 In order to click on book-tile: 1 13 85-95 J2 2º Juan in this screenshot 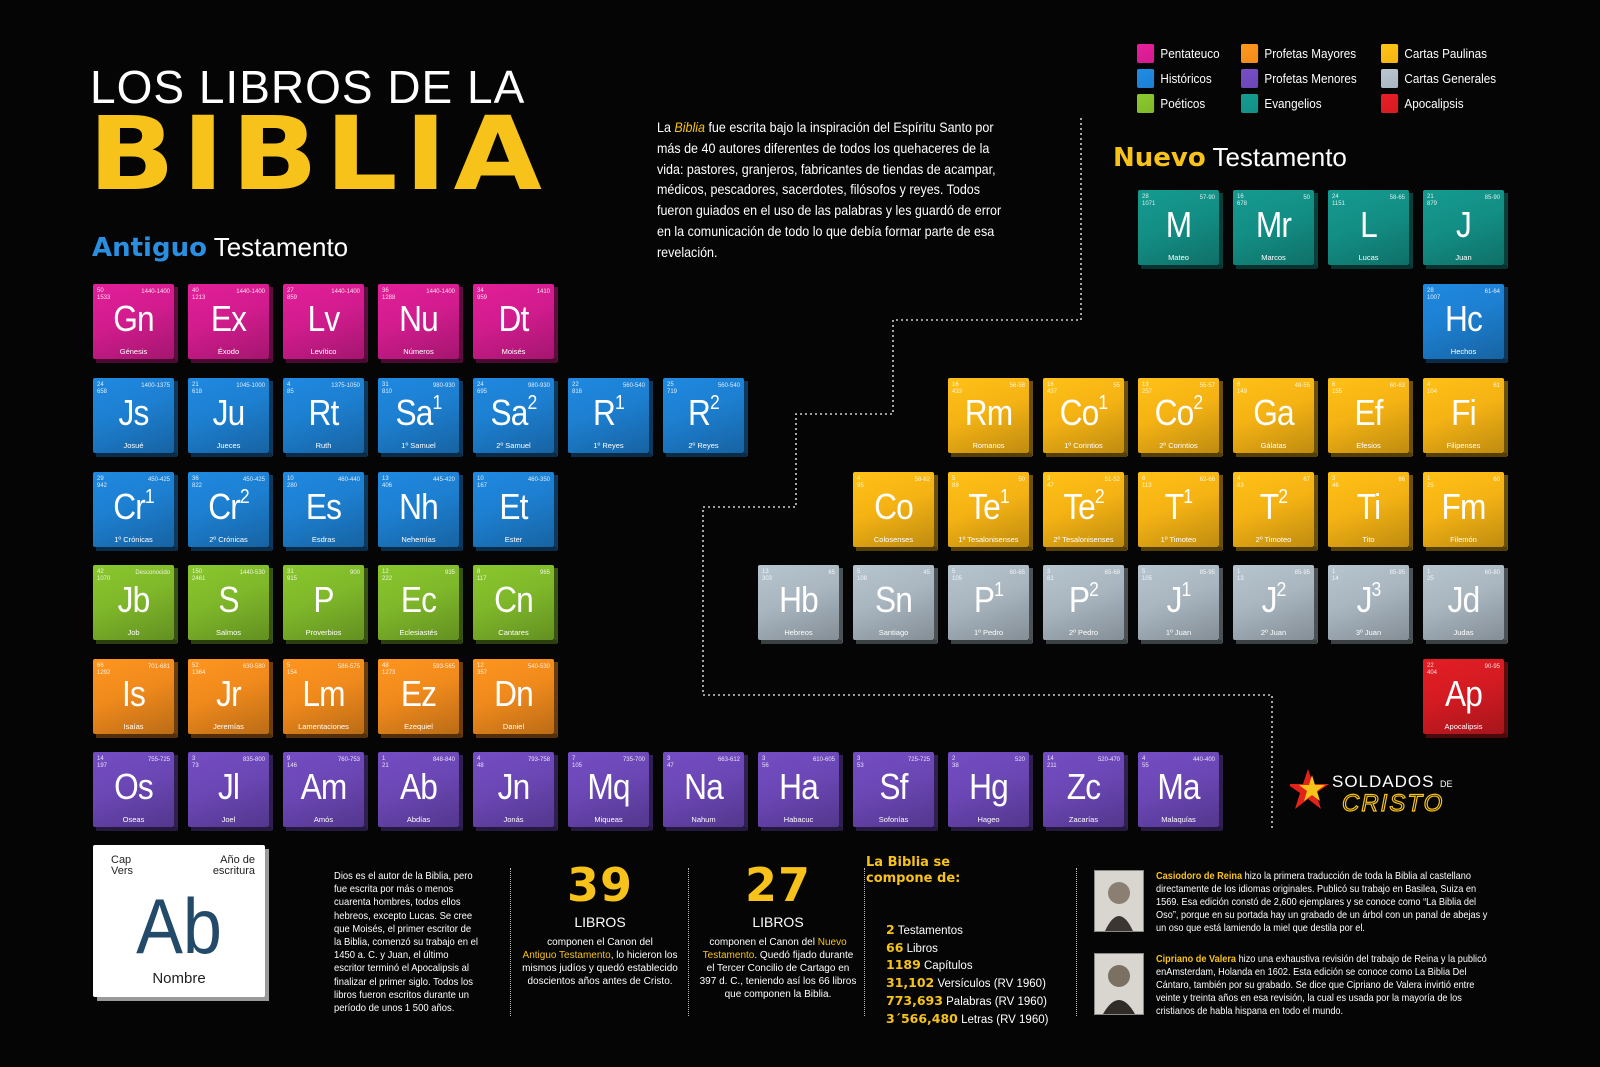, I will do `click(1275, 604)`.